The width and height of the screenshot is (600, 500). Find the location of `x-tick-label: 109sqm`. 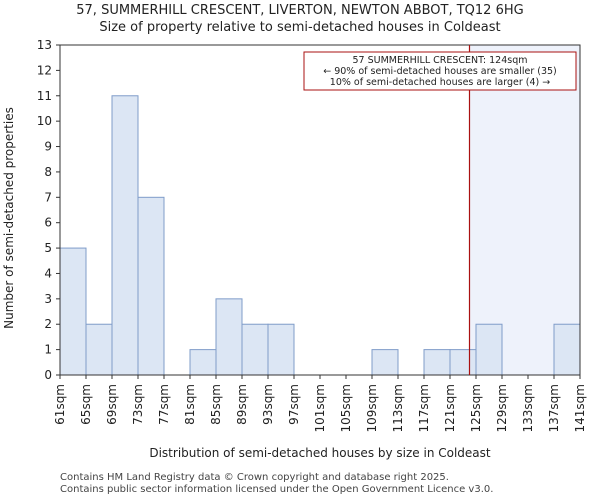

x-tick-label: 109sqm is located at coordinates (372, 408).